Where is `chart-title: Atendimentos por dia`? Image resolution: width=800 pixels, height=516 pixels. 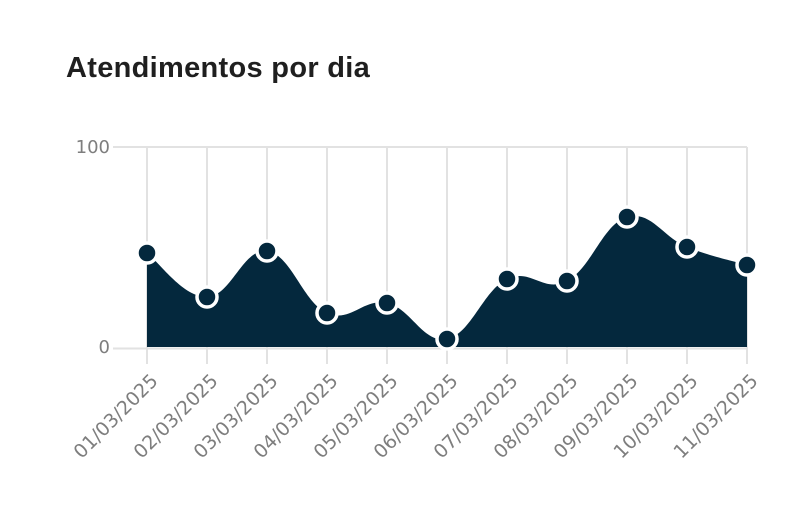 chart-title: Atendimentos por dia is located at coordinates (218, 68).